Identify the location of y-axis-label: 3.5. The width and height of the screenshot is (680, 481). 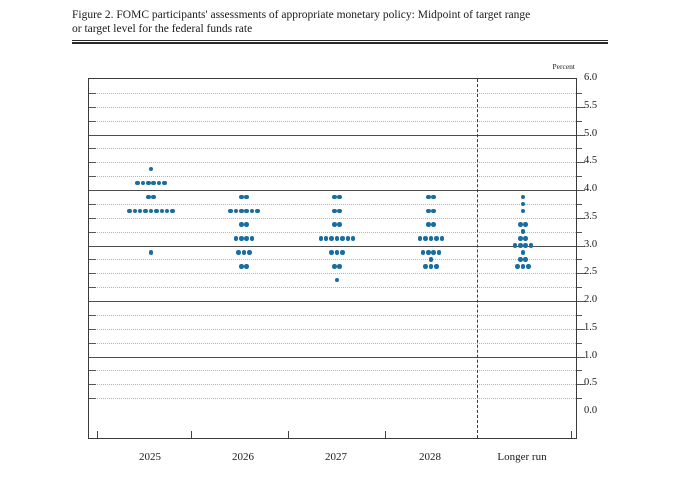
(591, 216).